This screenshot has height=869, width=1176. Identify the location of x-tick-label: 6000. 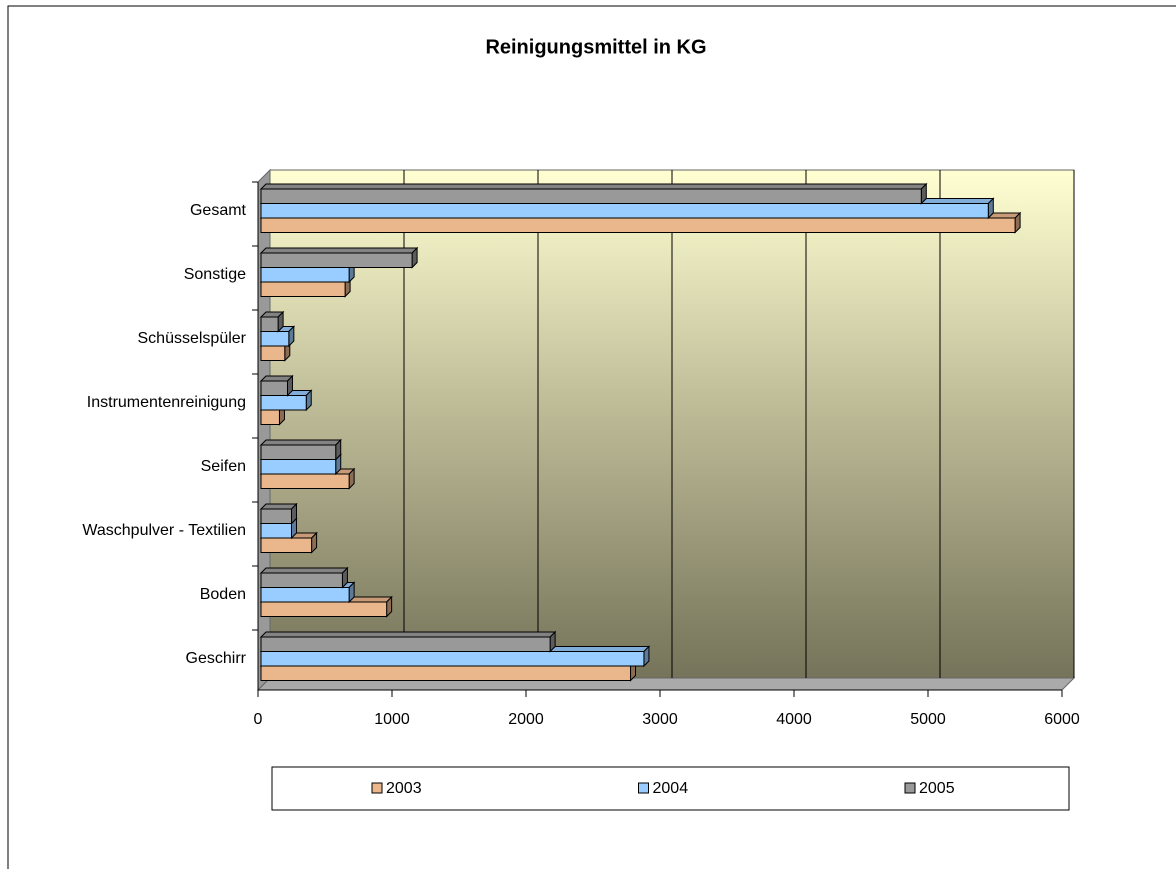
(1062, 719).